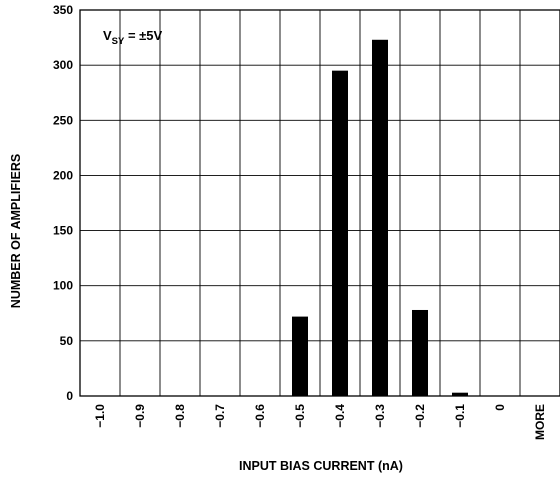 The image size is (560, 479). What do you see at coordinates (420, 416) in the screenshot?
I see `x-tick-label: −0.2` at bounding box center [420, 416].